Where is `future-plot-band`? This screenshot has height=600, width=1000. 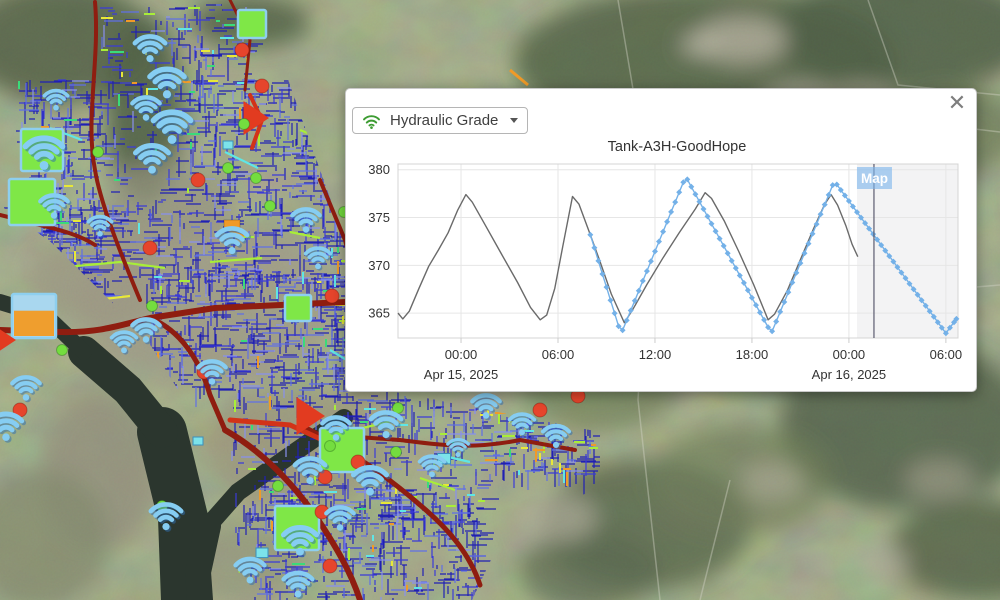
future-plot-band is located at coordinates (907, 251).